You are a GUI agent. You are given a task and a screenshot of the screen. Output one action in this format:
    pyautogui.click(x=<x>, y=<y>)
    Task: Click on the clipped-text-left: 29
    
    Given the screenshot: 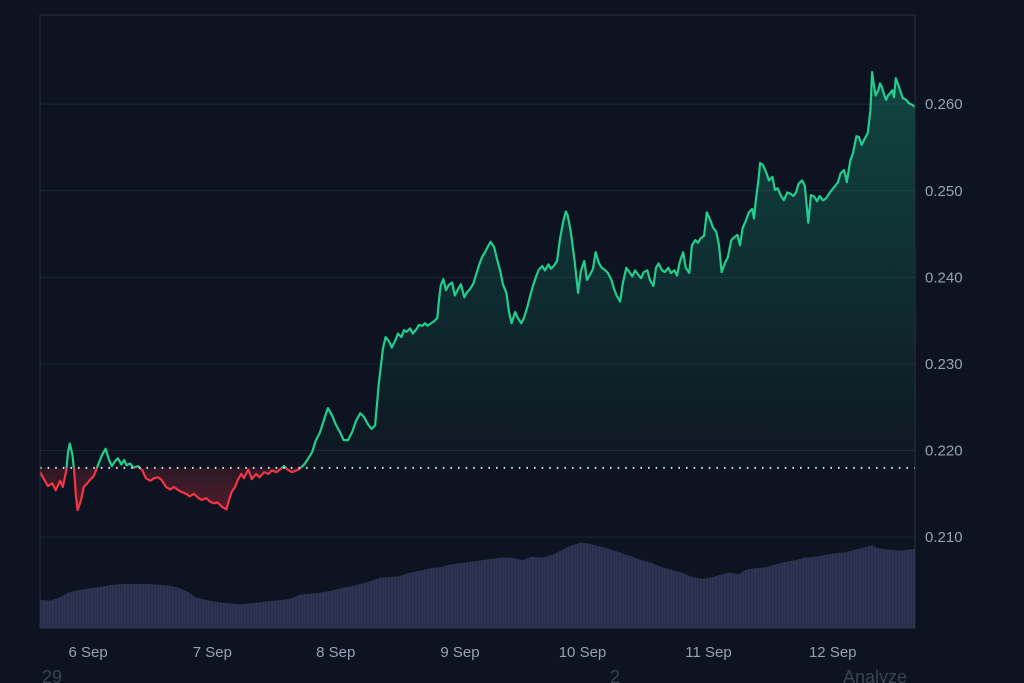 What is the action you would take?
    pyautogui.click(x=52, y=675)
    